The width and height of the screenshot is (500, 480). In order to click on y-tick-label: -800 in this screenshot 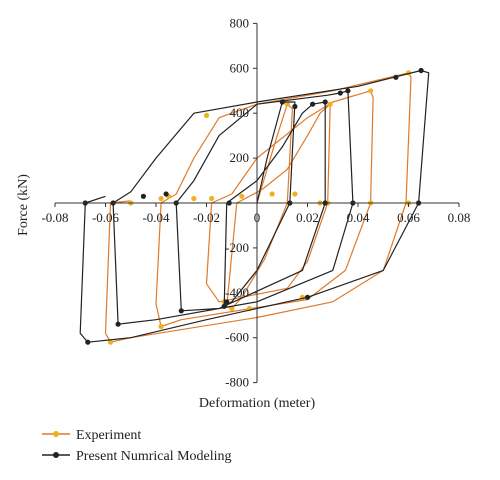, I will do `click(237, 382)`.